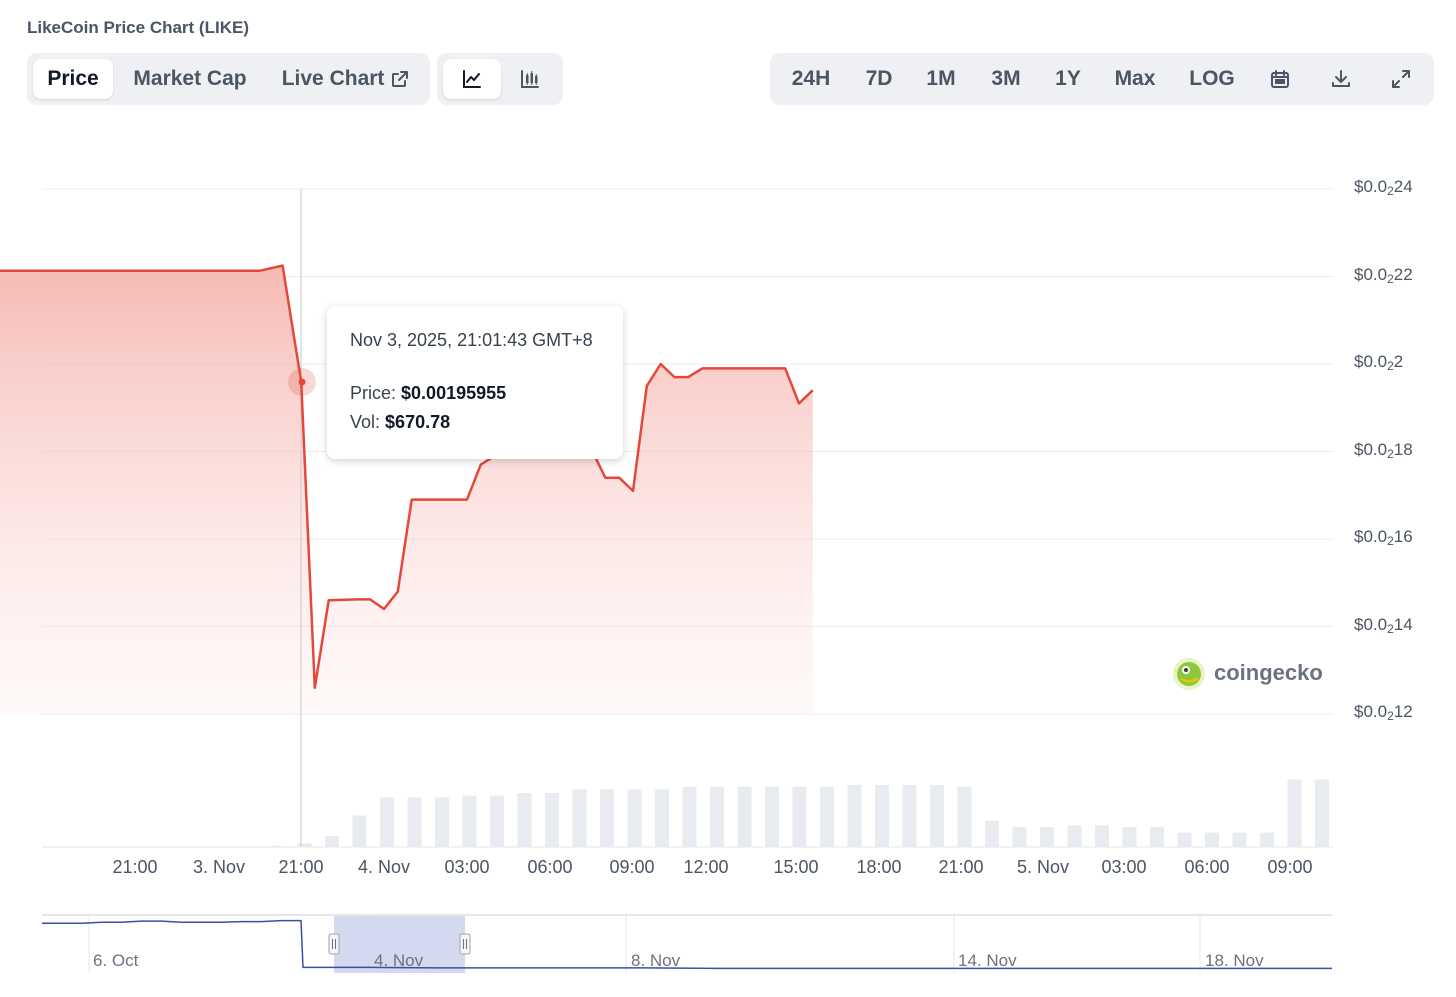  I want to click on tooltip-price-value: $0.00195955, so click(454, 393).